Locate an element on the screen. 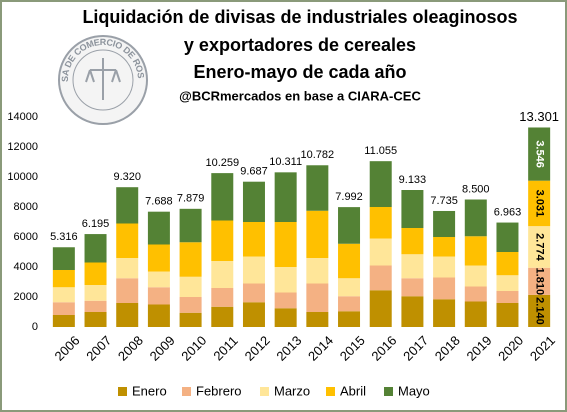 The width and height of the screenshot is (567, 412). segment-label: 2.774 is located at coordinates (539, 247).